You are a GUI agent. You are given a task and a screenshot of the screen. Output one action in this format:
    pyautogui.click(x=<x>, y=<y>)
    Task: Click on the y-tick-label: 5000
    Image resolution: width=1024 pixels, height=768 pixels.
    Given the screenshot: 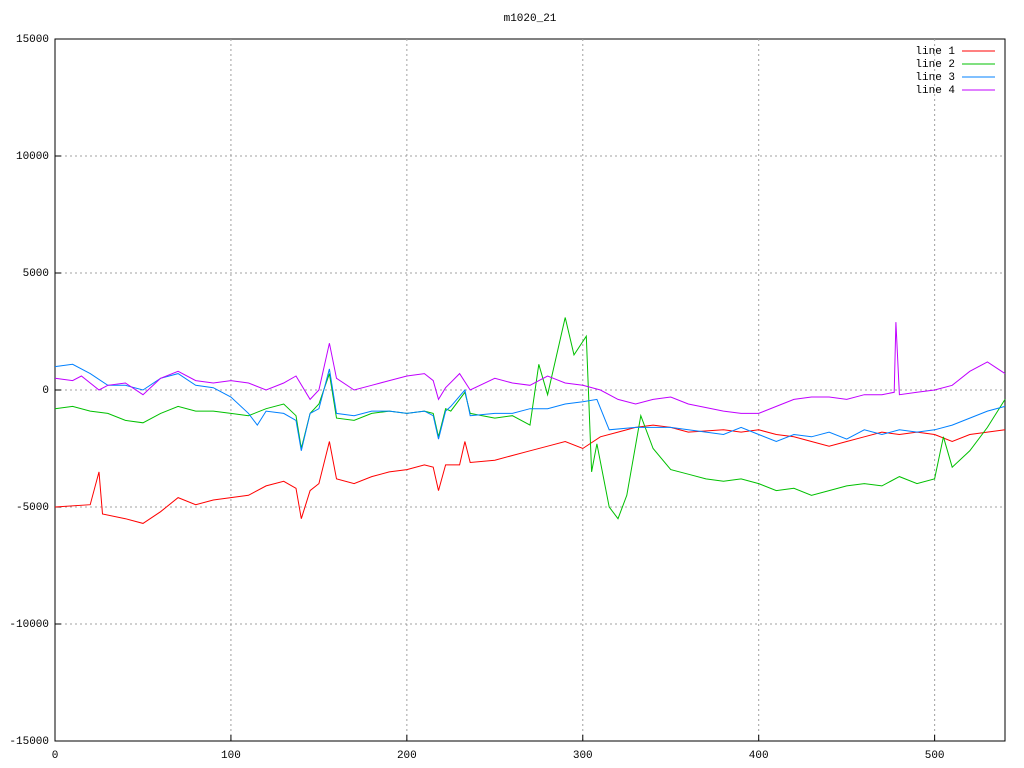 What is the action you would take?
    pyautogui.click(x=36, y=274)
    